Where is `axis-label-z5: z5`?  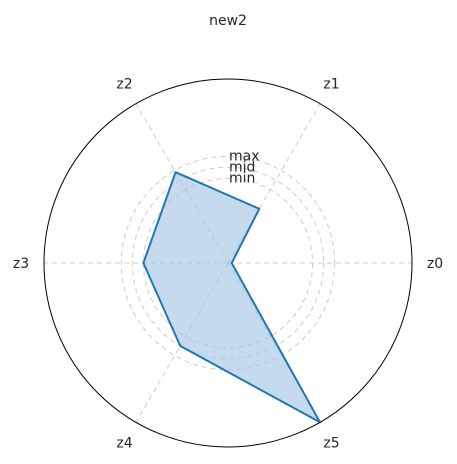 axis-label-z5: z5 is located at coordinates (331, 443).